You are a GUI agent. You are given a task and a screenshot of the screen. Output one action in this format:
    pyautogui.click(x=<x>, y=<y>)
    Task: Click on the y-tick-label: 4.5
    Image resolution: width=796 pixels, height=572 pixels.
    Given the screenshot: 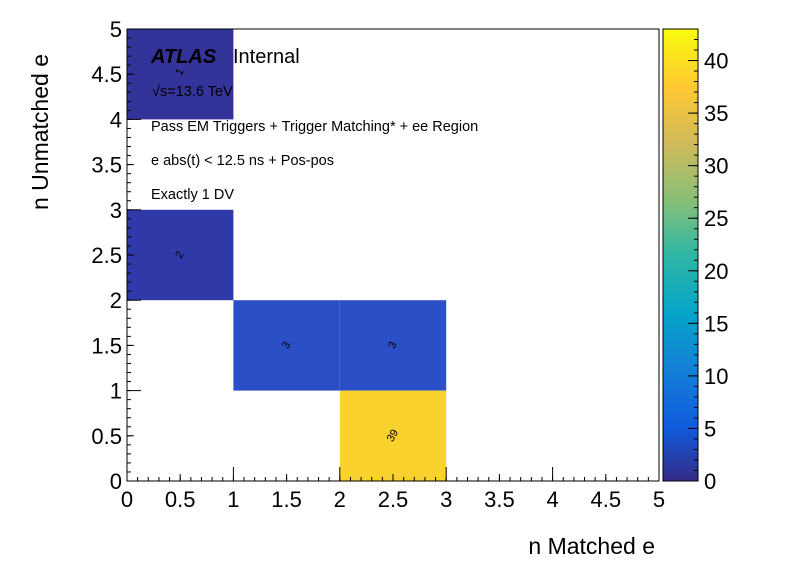 What is the action you would take?
    pyautogui.click(x=106, y=74)
    